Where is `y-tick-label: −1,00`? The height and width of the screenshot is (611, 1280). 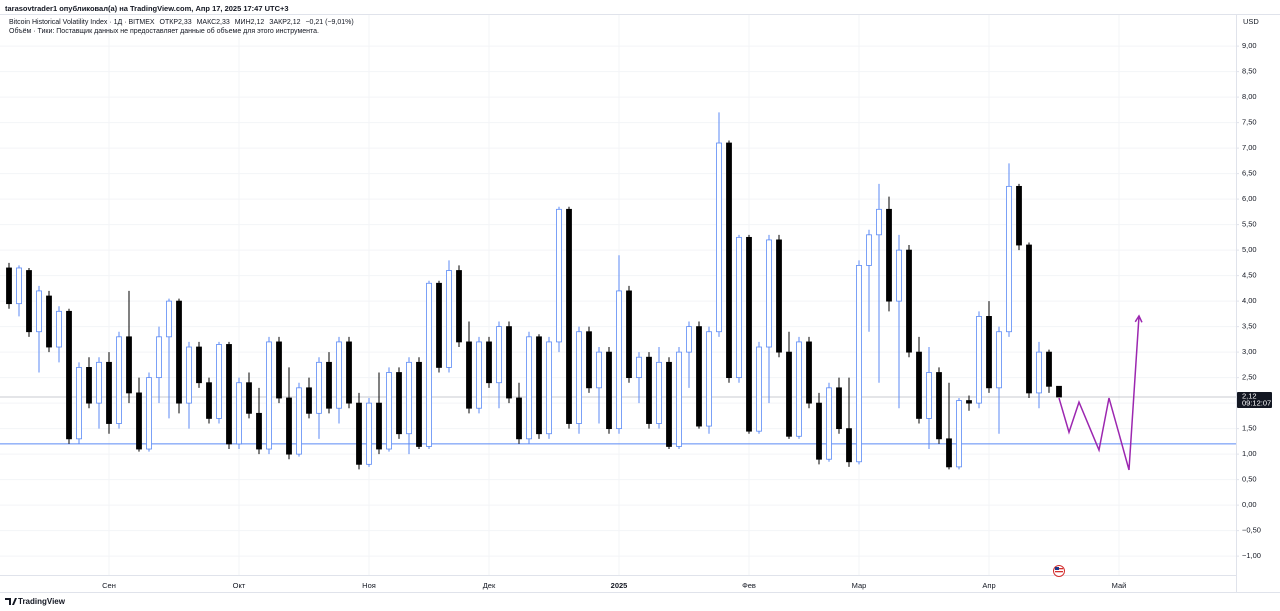
y-tick-label: −1,00 is located at coordinates (1251, 555).